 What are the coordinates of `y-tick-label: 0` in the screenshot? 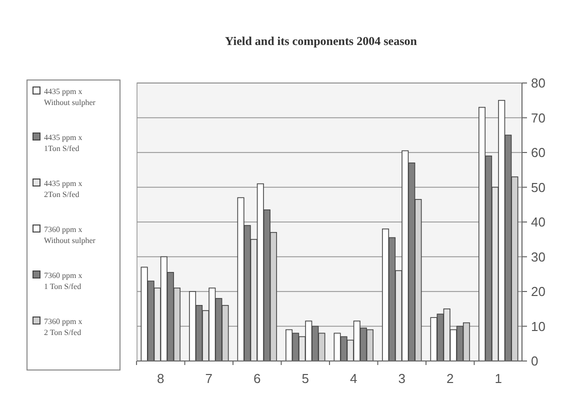 It's located at (534, 361).